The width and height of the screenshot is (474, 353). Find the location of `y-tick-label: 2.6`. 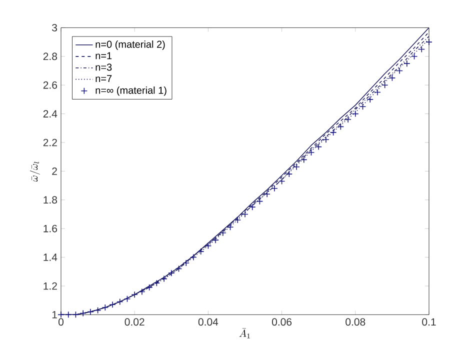

y-tick-label: 2.6 is located at coordinates (50, 85).